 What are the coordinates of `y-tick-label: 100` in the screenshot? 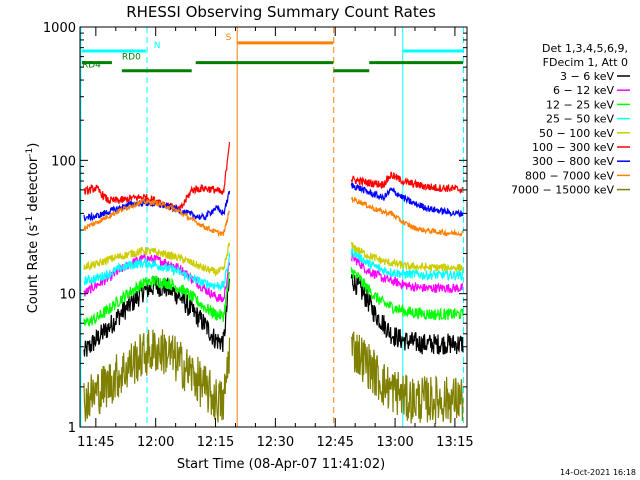 It's located at (63, 161).